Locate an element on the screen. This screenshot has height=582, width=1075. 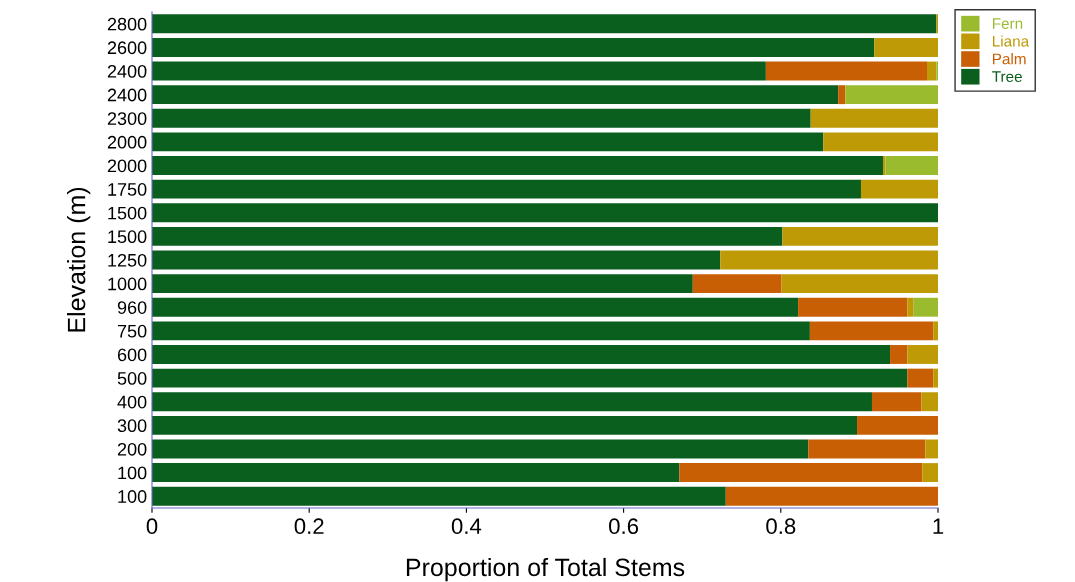
x-tick-label: 0.6 is located at coordinates (624, 526).